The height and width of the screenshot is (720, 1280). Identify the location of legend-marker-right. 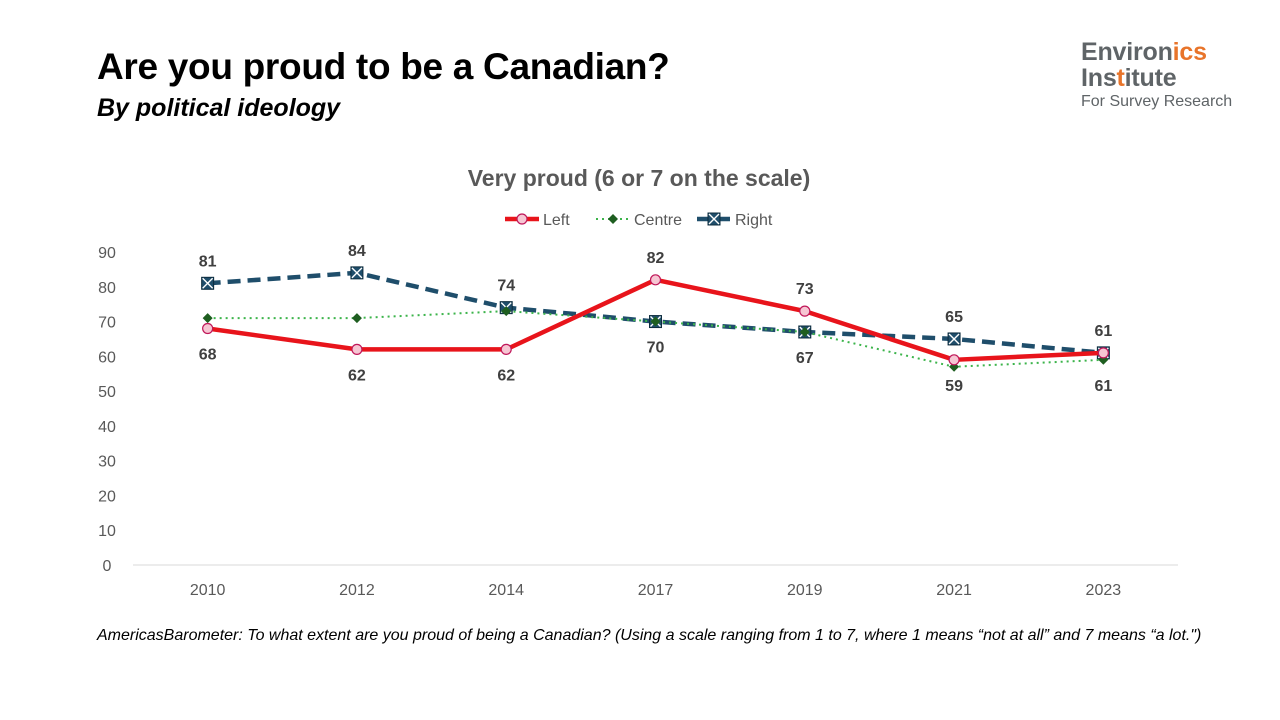
(714, 219).